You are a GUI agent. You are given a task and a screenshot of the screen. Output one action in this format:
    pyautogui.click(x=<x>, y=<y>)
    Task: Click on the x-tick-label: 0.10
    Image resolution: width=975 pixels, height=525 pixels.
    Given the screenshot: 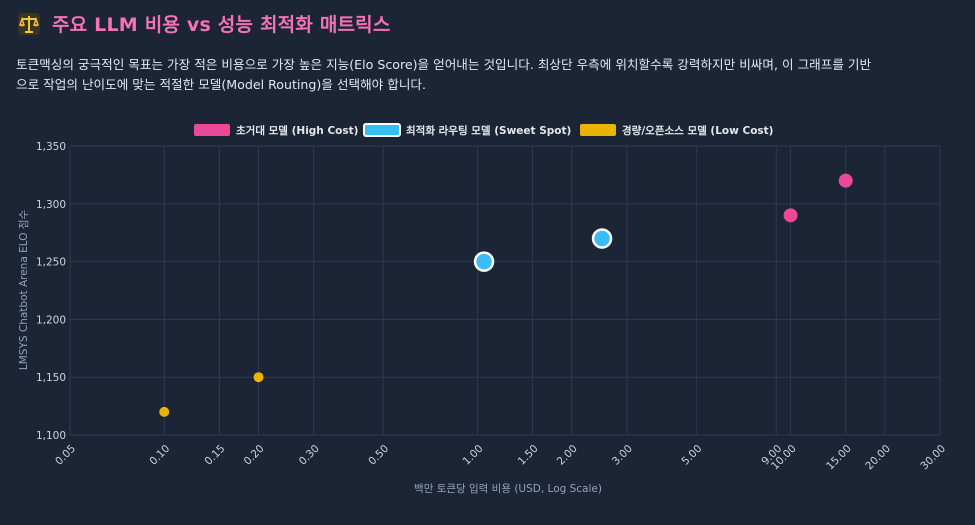 What is the action you would take?
    pyautogui.click(x=159, y=455)
    